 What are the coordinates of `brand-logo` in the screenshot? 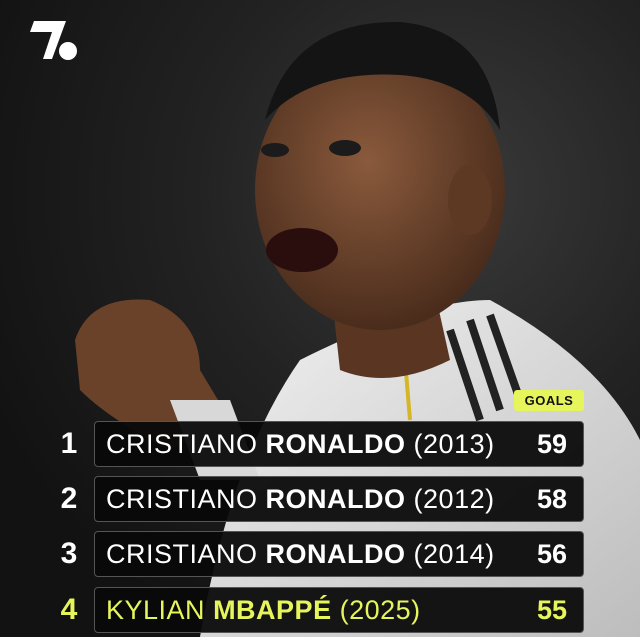 It's located at (53, 40).